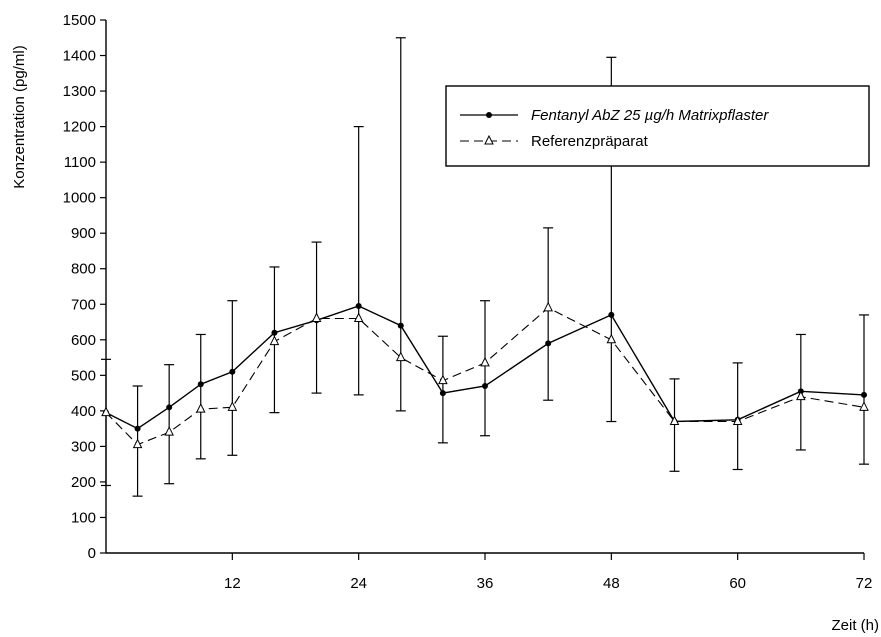 The height and width of the screenshot is (637, 881). Describe the element at coordinates (83, 269) in the screenshot. I see `y-tick-label: 800` at that location.